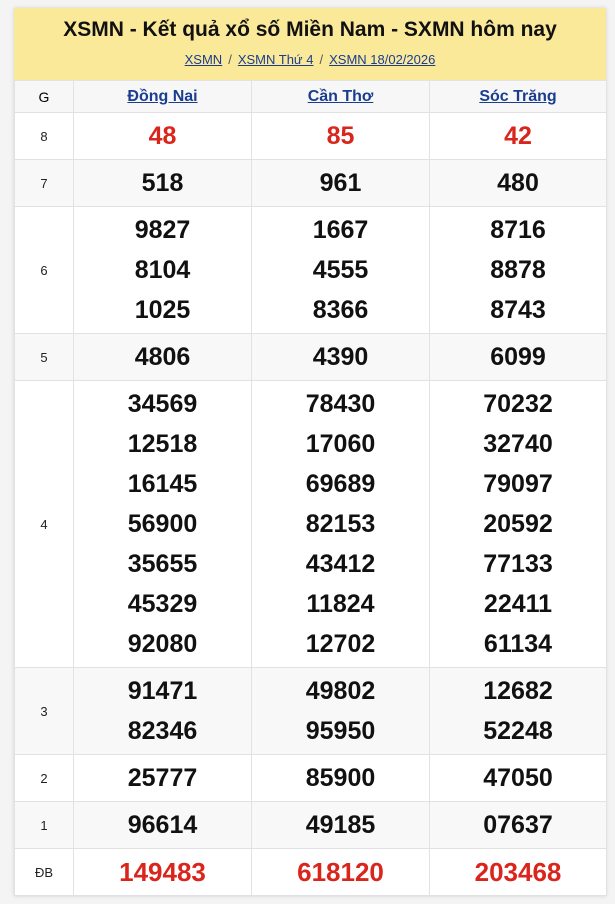  What do you see at coordinates (518, 604) in the screenshot?
I see `result-number: 22411` at bounding box center [518, 604].